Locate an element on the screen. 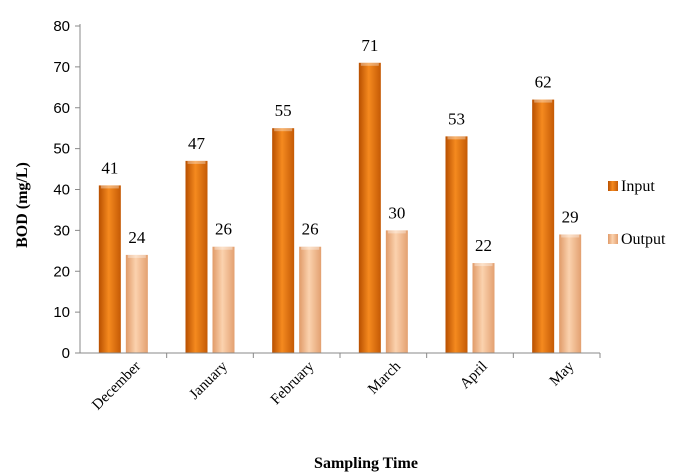 This screenshot has height=475, width=681. x-tick-label: January is located at coordinates (209, 380).